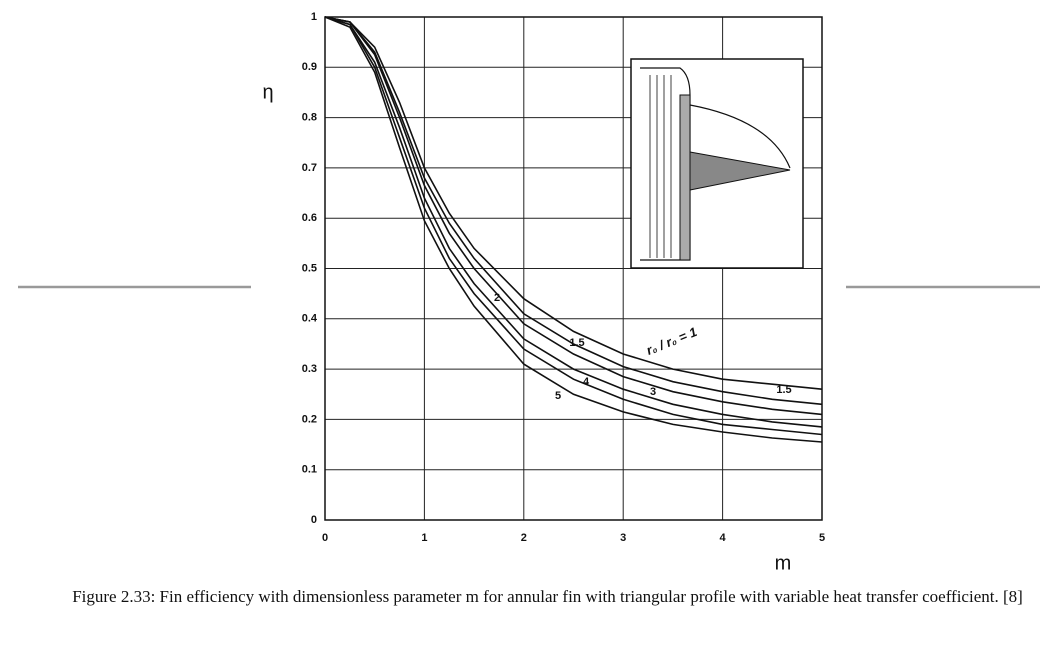  Describe the element at coordinates (309, 218) in the screenshot. I see `y-tick-label: 0.6` at that location.